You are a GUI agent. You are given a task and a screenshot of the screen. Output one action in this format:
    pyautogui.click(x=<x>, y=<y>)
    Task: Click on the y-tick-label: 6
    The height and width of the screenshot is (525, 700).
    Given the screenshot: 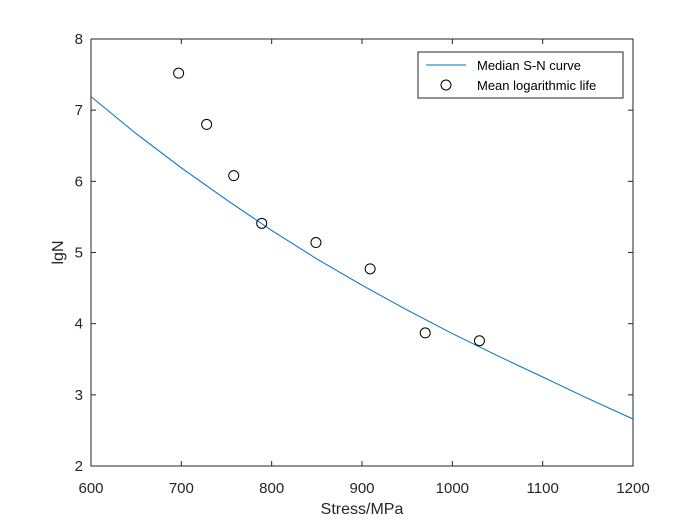 What is the action you would take?
    pyautogui.click(x=79, y=181)
    